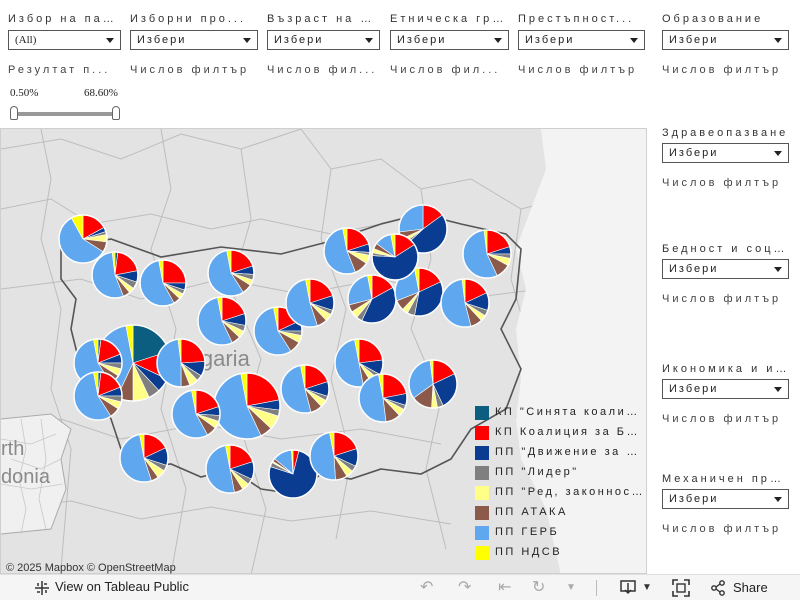  I want to click on download-dropdown-icon: ▼, so click(647, 587).